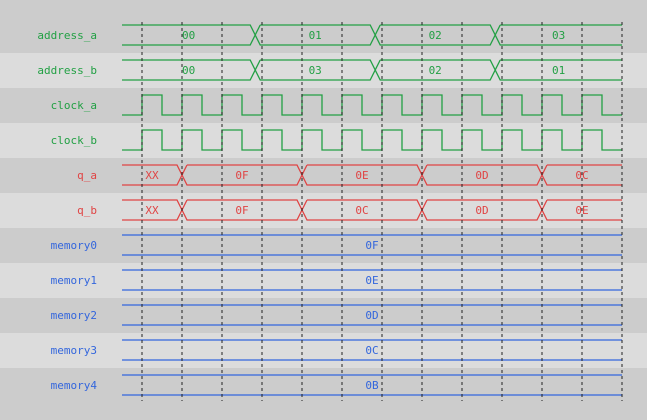 This screenshot has width=647, height=420. I want to click on bus-segment-memory0, so click(372, 245).